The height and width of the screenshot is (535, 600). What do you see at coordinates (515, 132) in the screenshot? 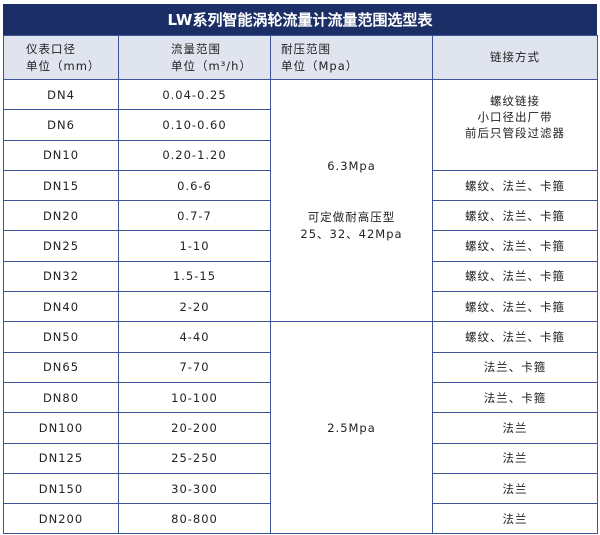
I see `connection-line: 前后只管段过滤器` at bounding box center [515, 132].